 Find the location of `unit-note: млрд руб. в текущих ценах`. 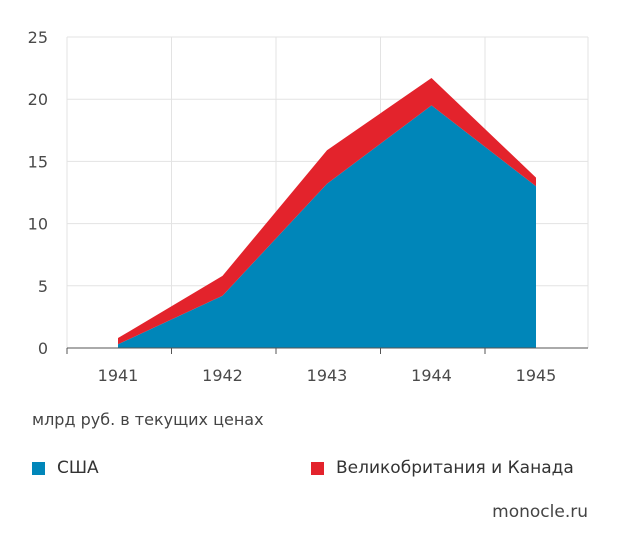

unit-note: млрд руб. в текущих ценах is located at coordinates (148, 419).